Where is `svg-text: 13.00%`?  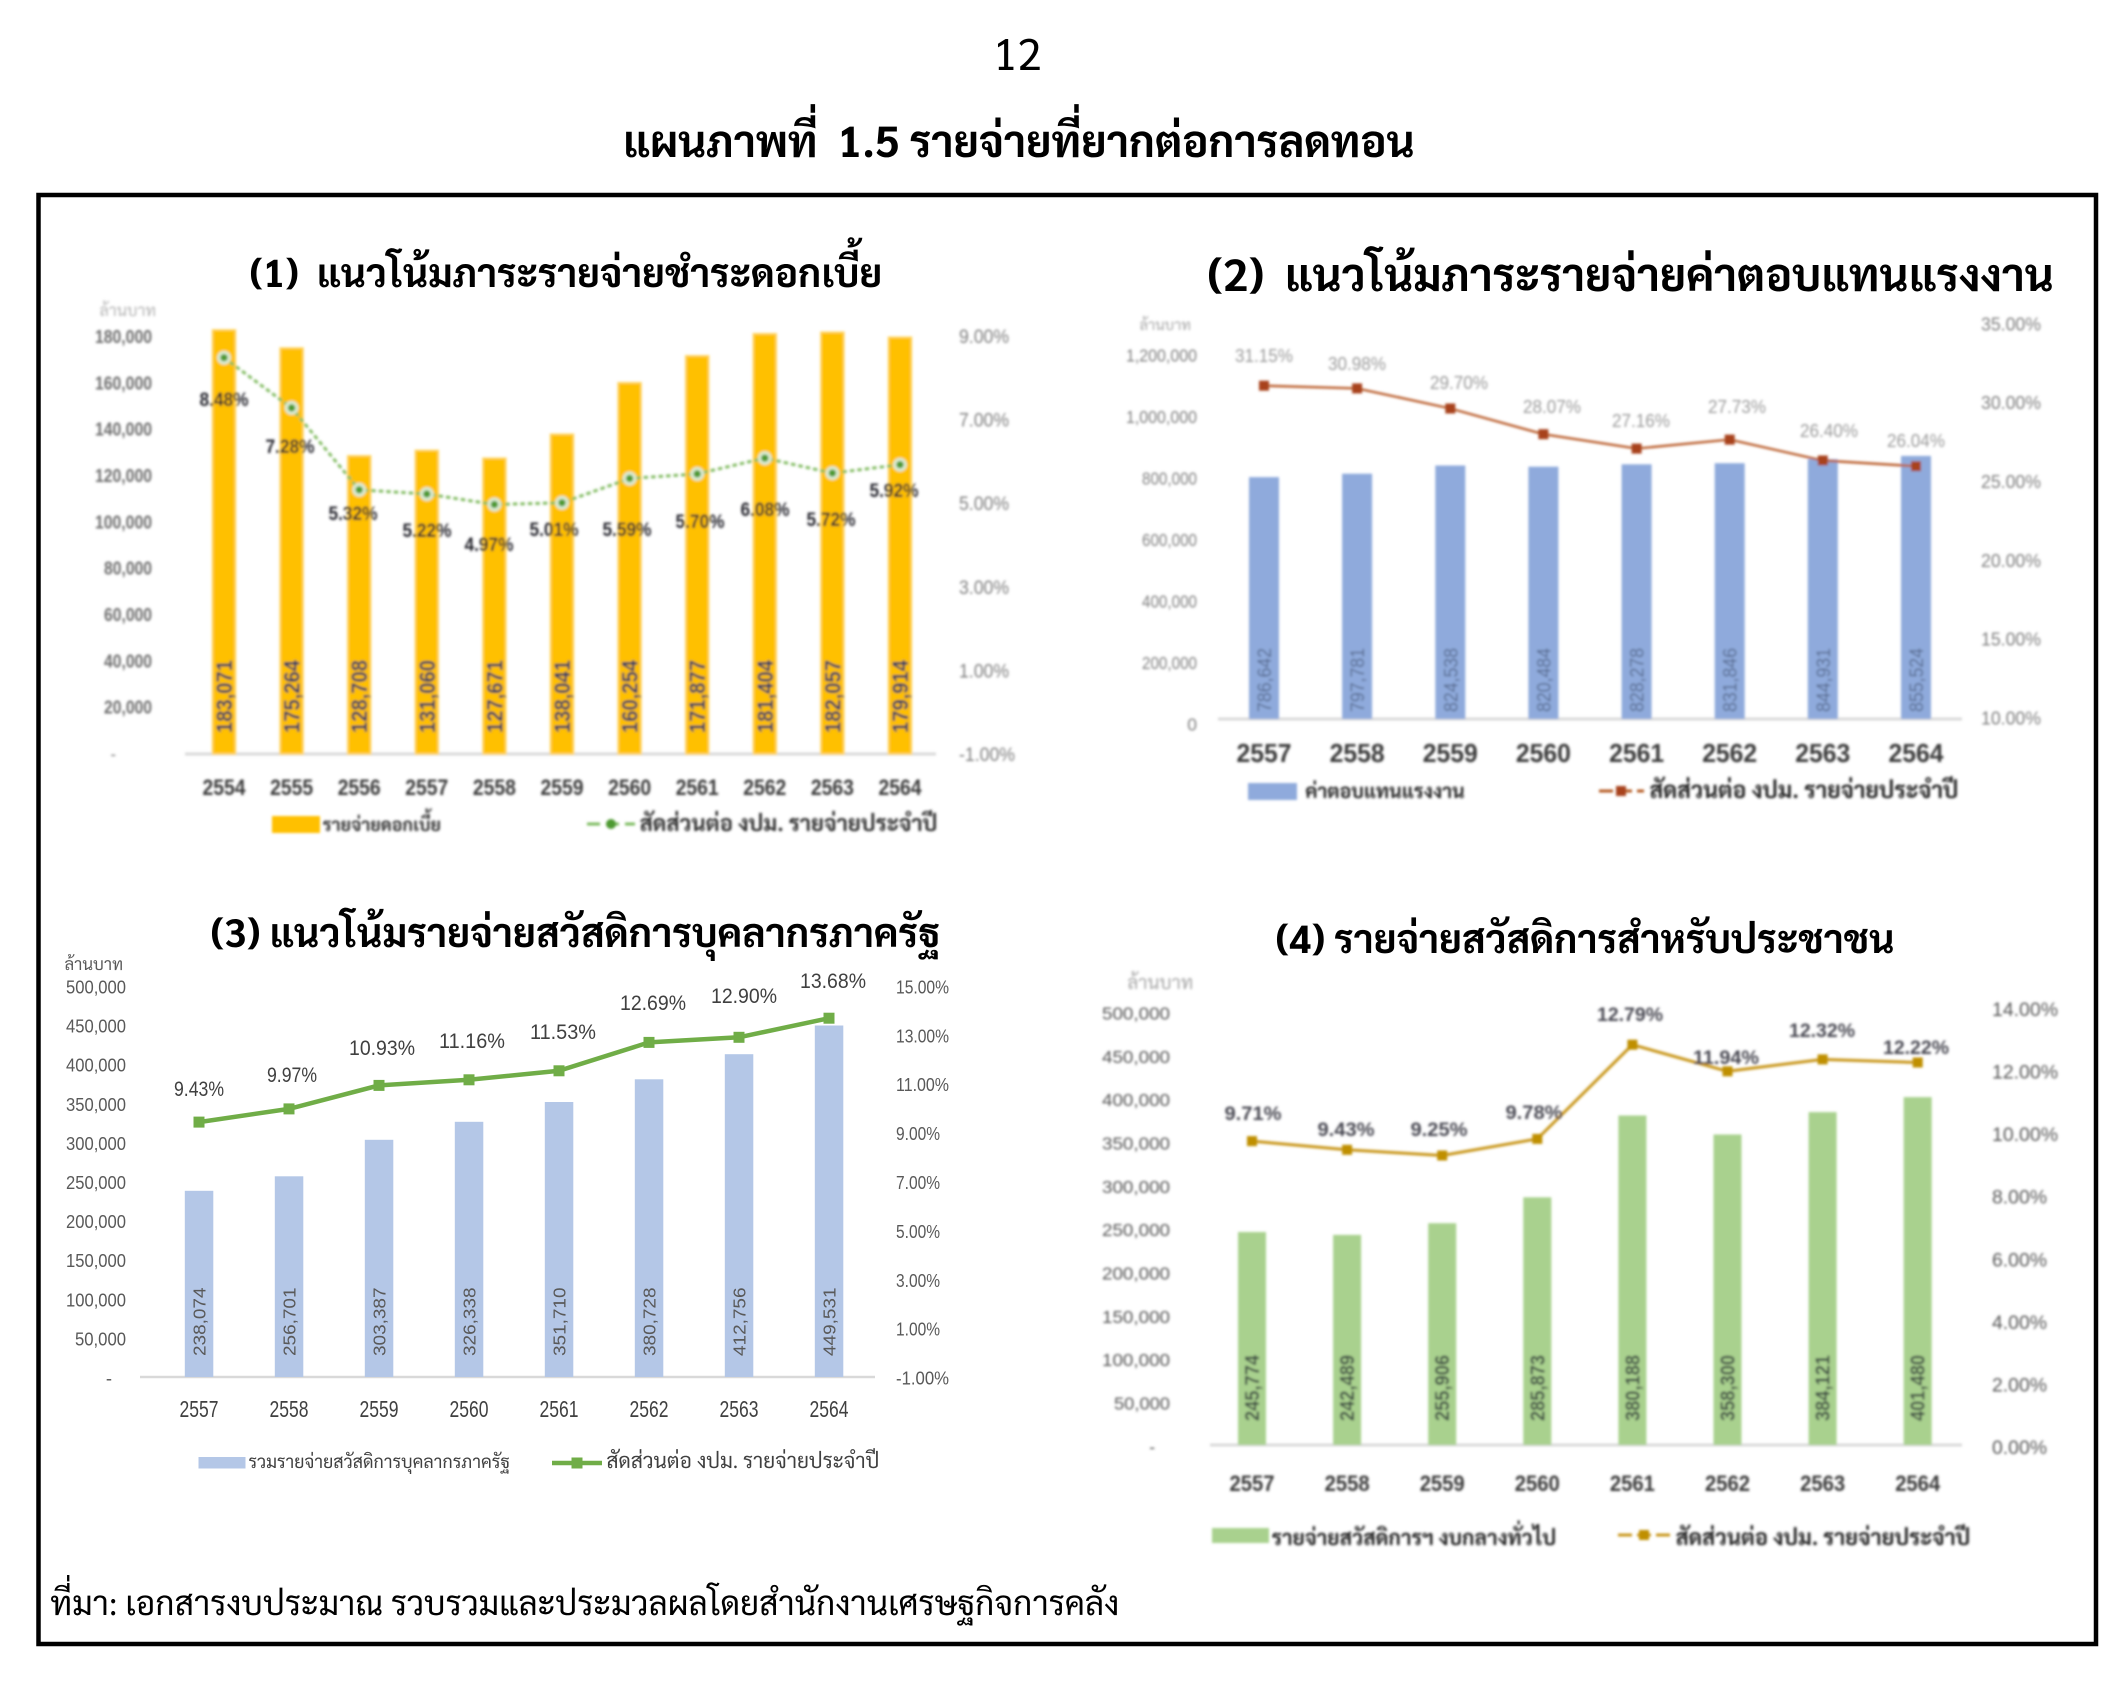
svg-text: 13.00% is located at coordinates (922, 1035).